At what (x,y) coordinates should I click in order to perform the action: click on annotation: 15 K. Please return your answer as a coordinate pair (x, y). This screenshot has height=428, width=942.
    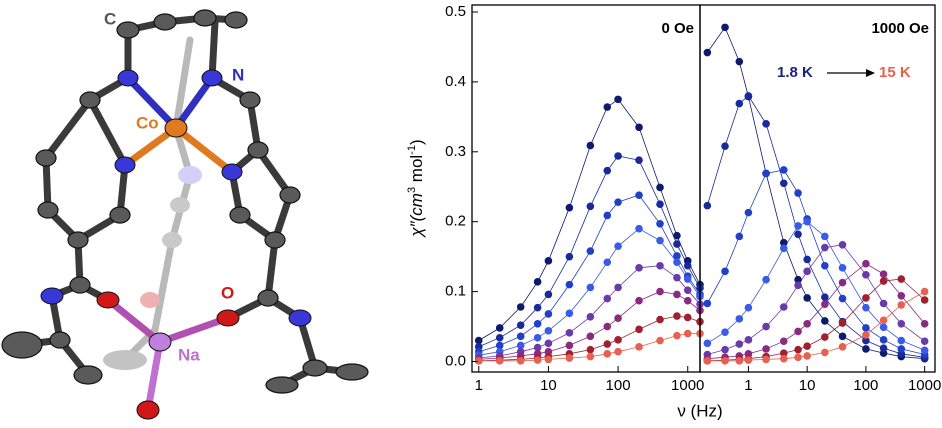
    Looking at the image, I should click on (895, 72).